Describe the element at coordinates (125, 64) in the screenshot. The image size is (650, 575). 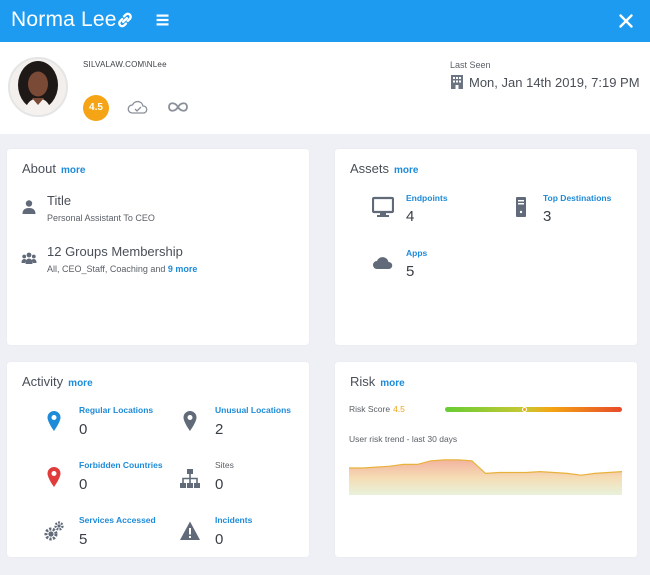
I see `account-name: SILVALAW.COM\NLee` at that location.